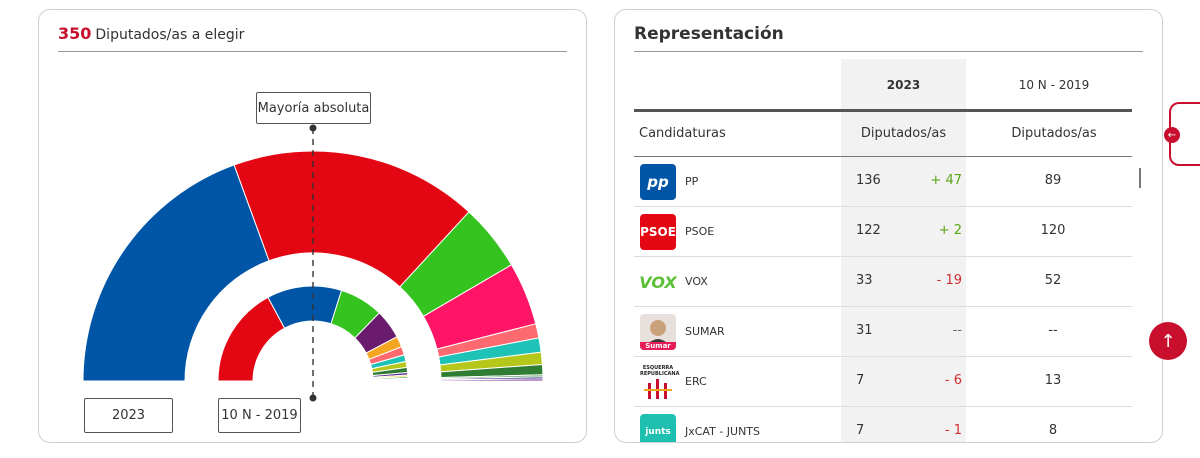  What do you see at coordinates (313, 398) in the screenshot?
I see `majority-dot-bottom` at bounding box center [313, 398].